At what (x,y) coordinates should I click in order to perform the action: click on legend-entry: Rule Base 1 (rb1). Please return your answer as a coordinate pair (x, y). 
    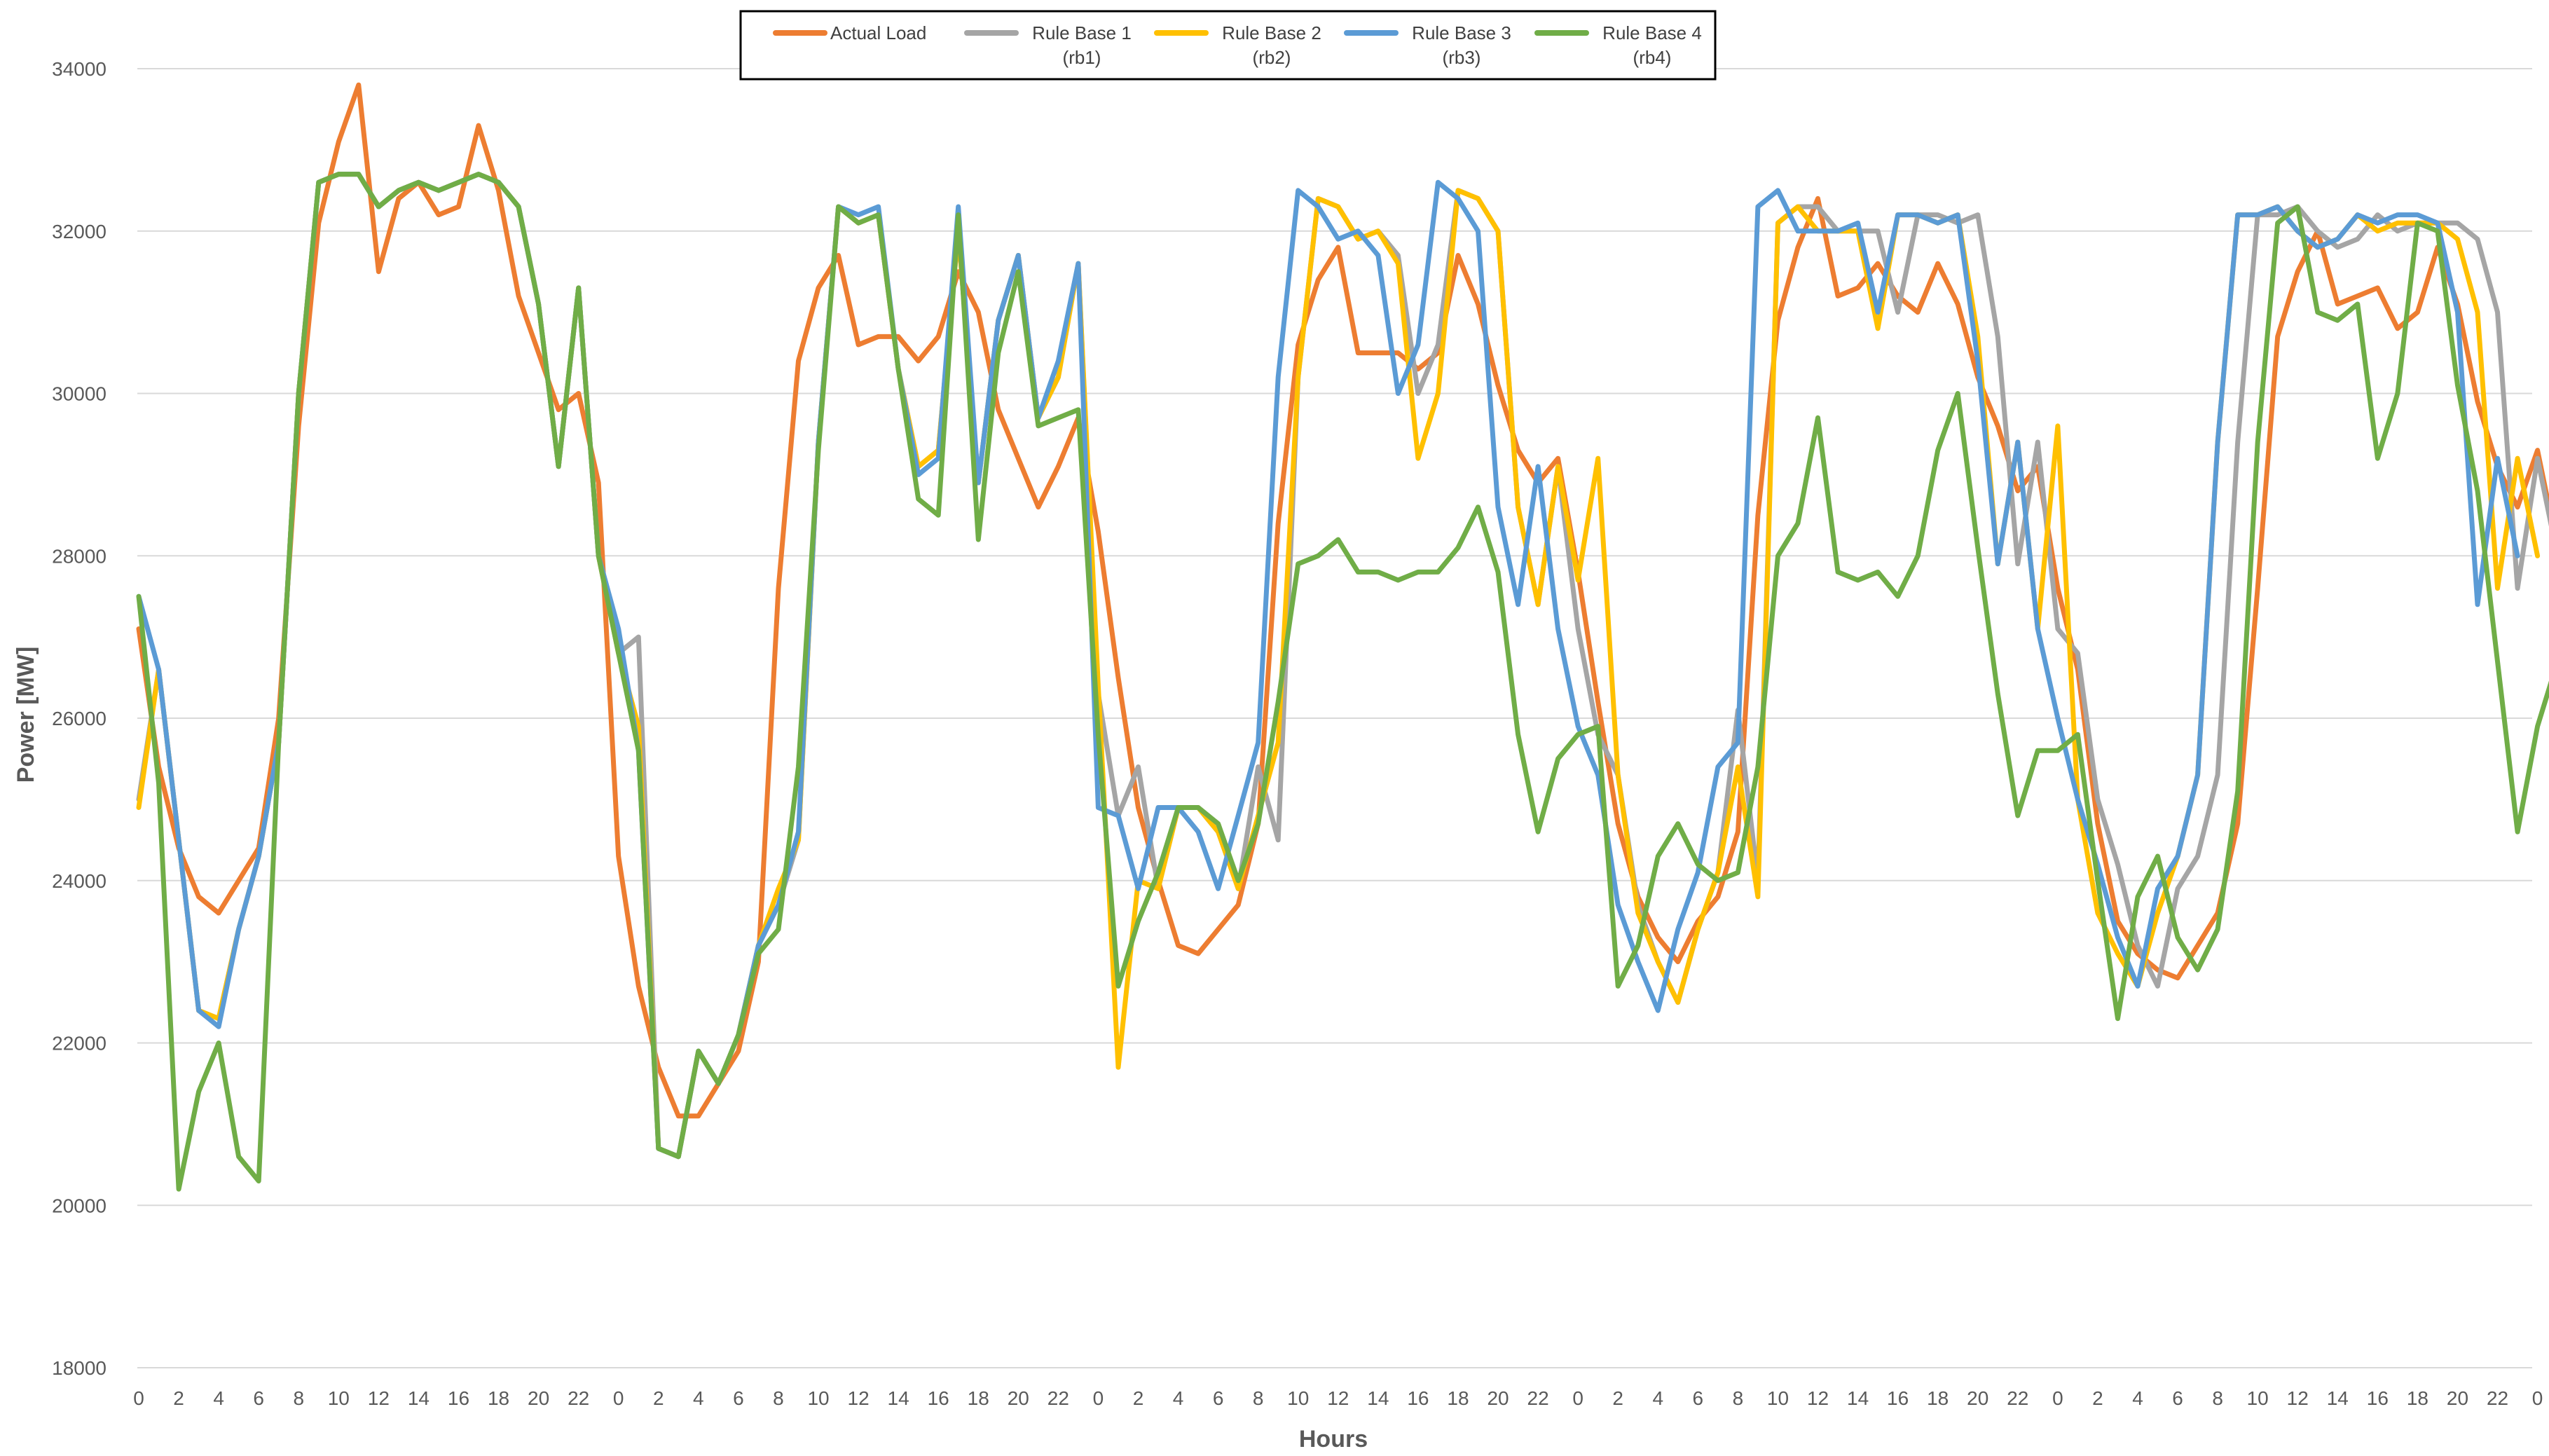
    Looking at the image, I should click on (1048, 45).